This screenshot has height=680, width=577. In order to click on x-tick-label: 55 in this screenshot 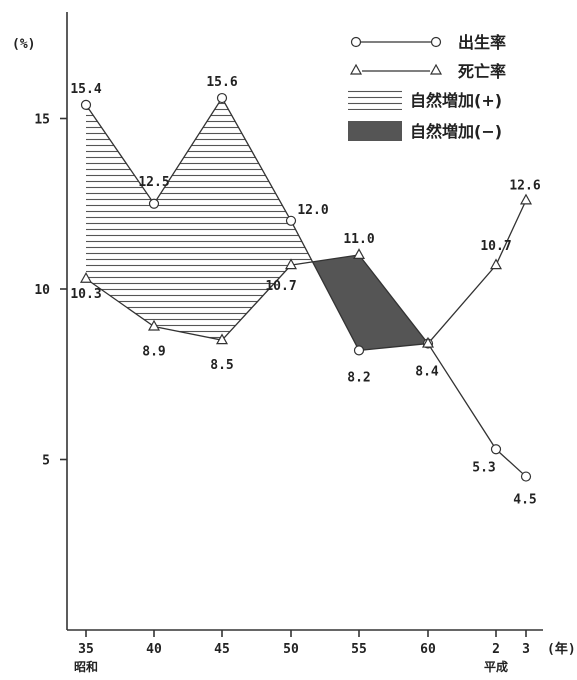, I will do `click(359, 649)`.